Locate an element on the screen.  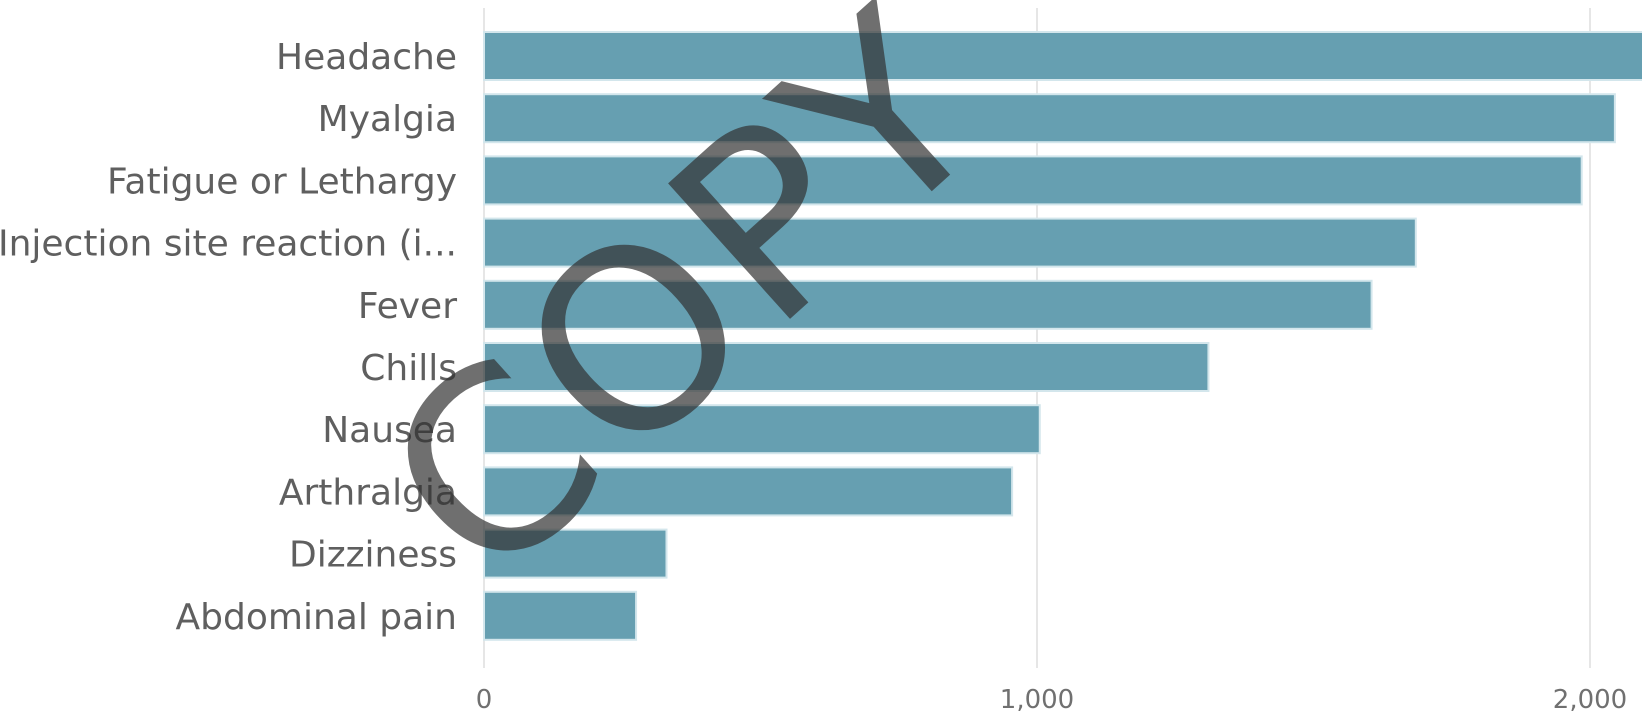
category-label: Abdominal pain is located at coordinates (316, 617).